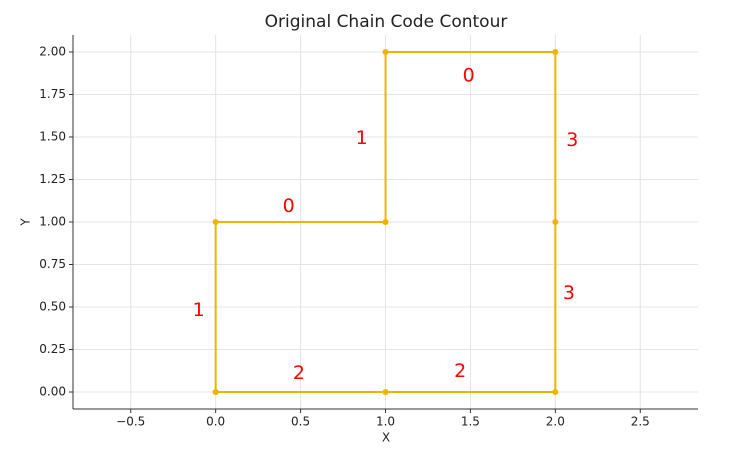  Describe the element at coordinates (470, 422) in the screenshot. I see `x-tick-label: 1.5` at that location.